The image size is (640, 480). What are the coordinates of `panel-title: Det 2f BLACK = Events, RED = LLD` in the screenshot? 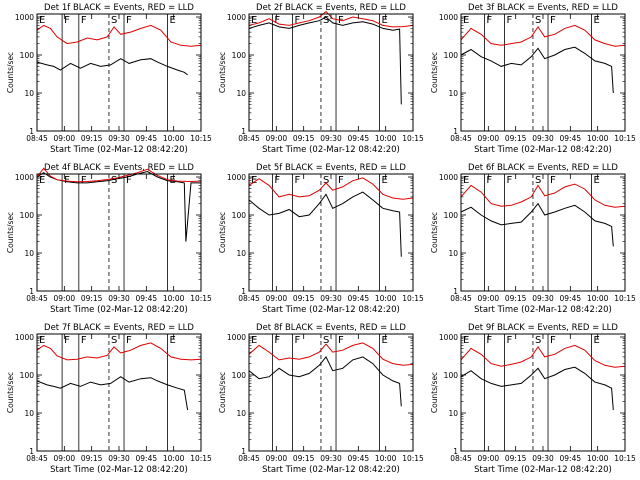 It's located at (331, 8).